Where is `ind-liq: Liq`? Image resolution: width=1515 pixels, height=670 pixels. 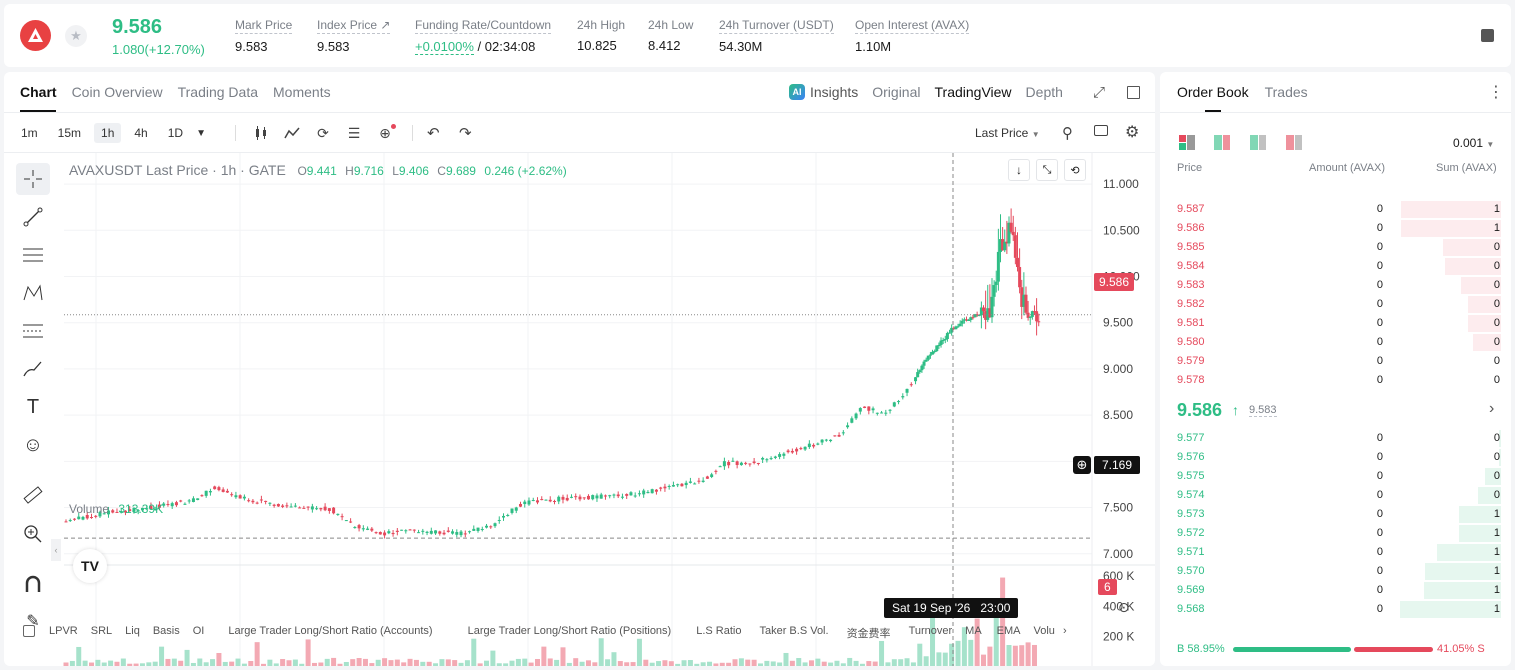
ind-liq: Liq is located at coordinates (132, 631).